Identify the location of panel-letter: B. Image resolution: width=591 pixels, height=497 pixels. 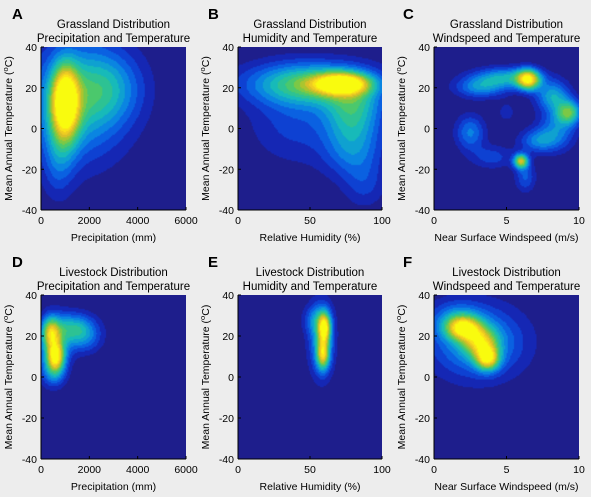
(213, 14).